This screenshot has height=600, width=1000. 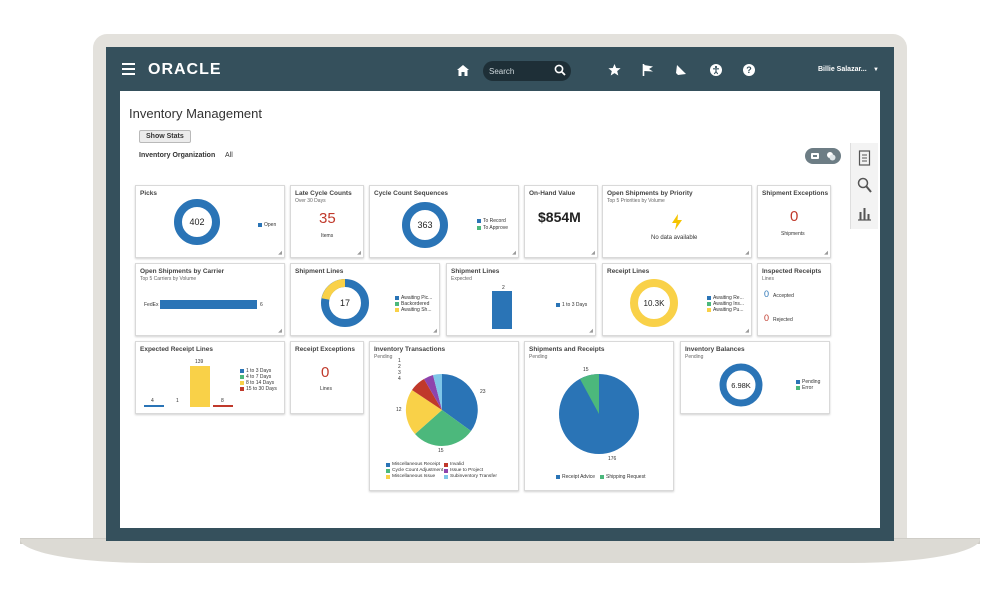 What do you see at coordinates (177, 155) in the screenshot?
I see `inventory-organization-label: Inventory Organization` at bounding box center [177, 155].